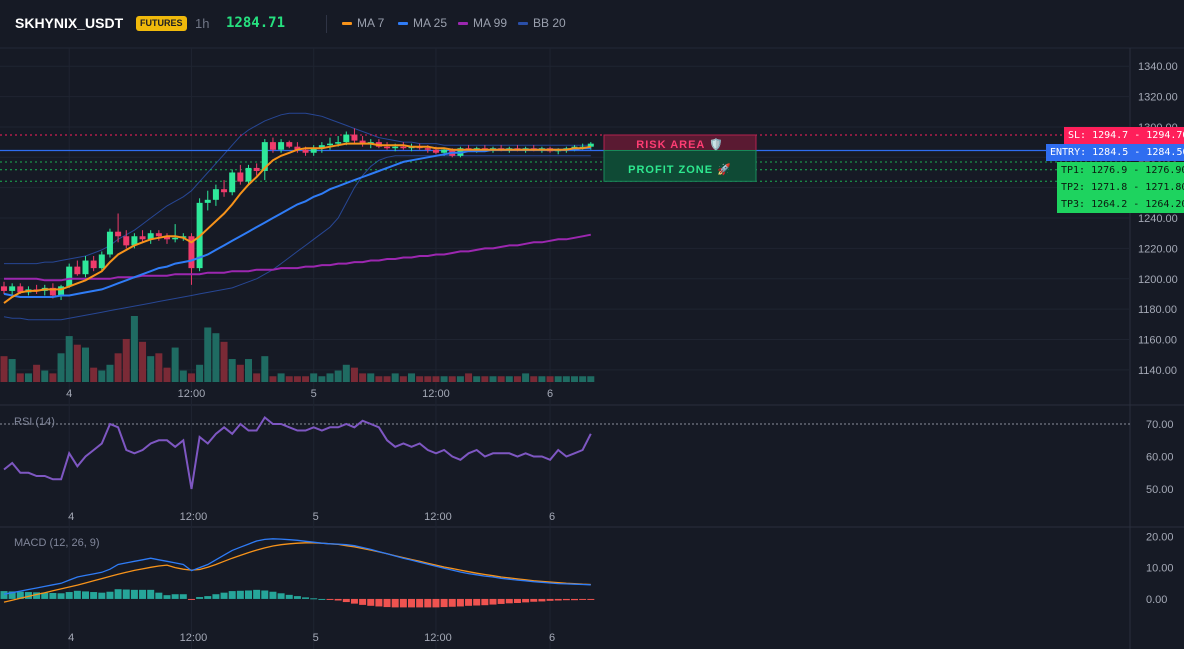 This screenshot has height=649, width=1184. I want to click on sl-price-tag: SL: 1294.7 - 1294.70, so click(1124, 135).